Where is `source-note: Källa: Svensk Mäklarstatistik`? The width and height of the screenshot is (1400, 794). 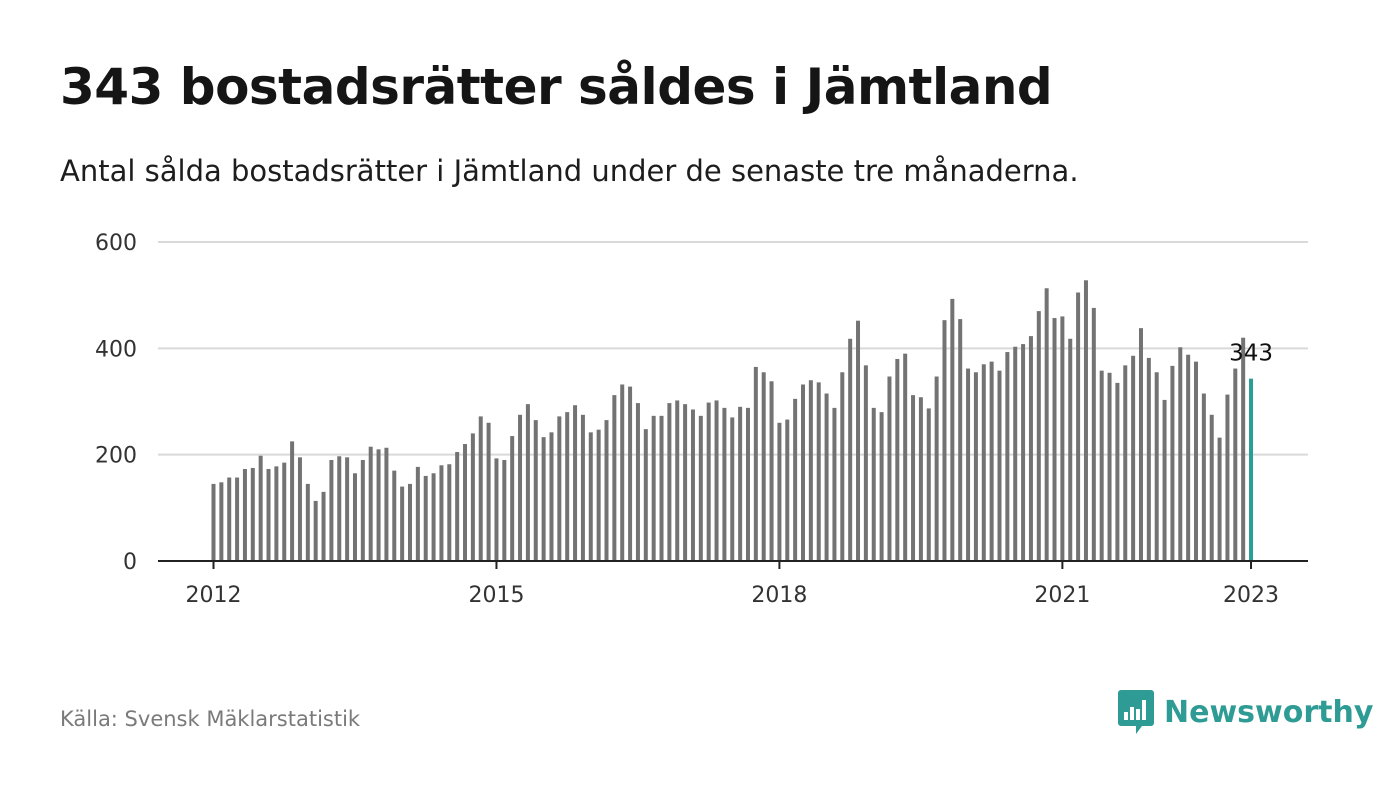
source-note: Källa: Svensk Mäklarstatistik is located at coordinates (210, 719).